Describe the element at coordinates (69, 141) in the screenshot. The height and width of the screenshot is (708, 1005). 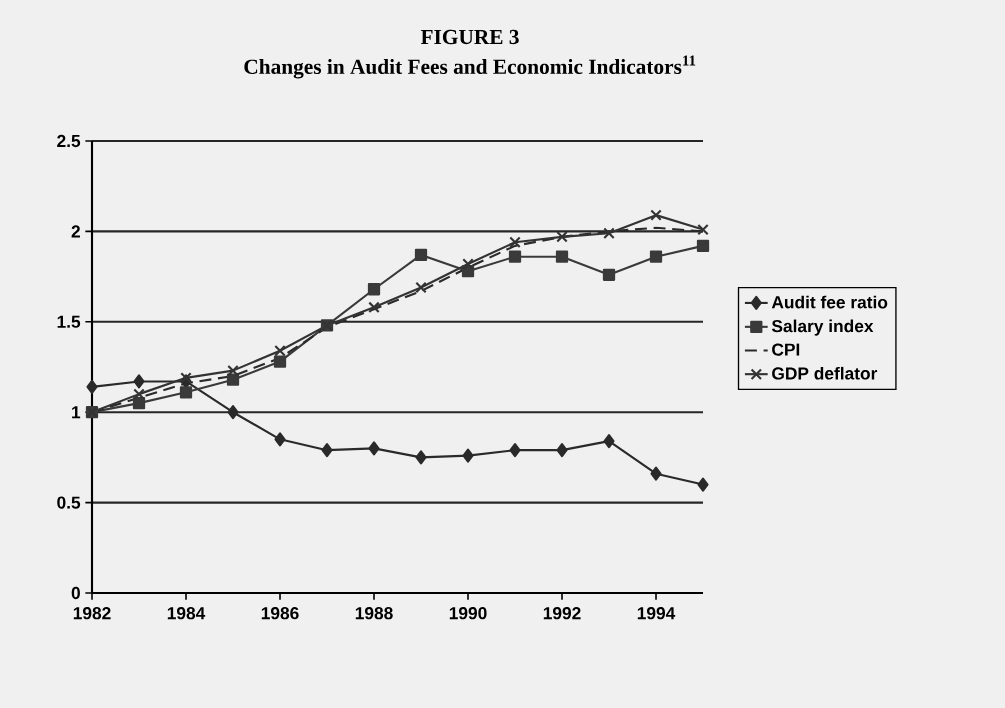
I see `y-tick-label: 2.5` at that location.